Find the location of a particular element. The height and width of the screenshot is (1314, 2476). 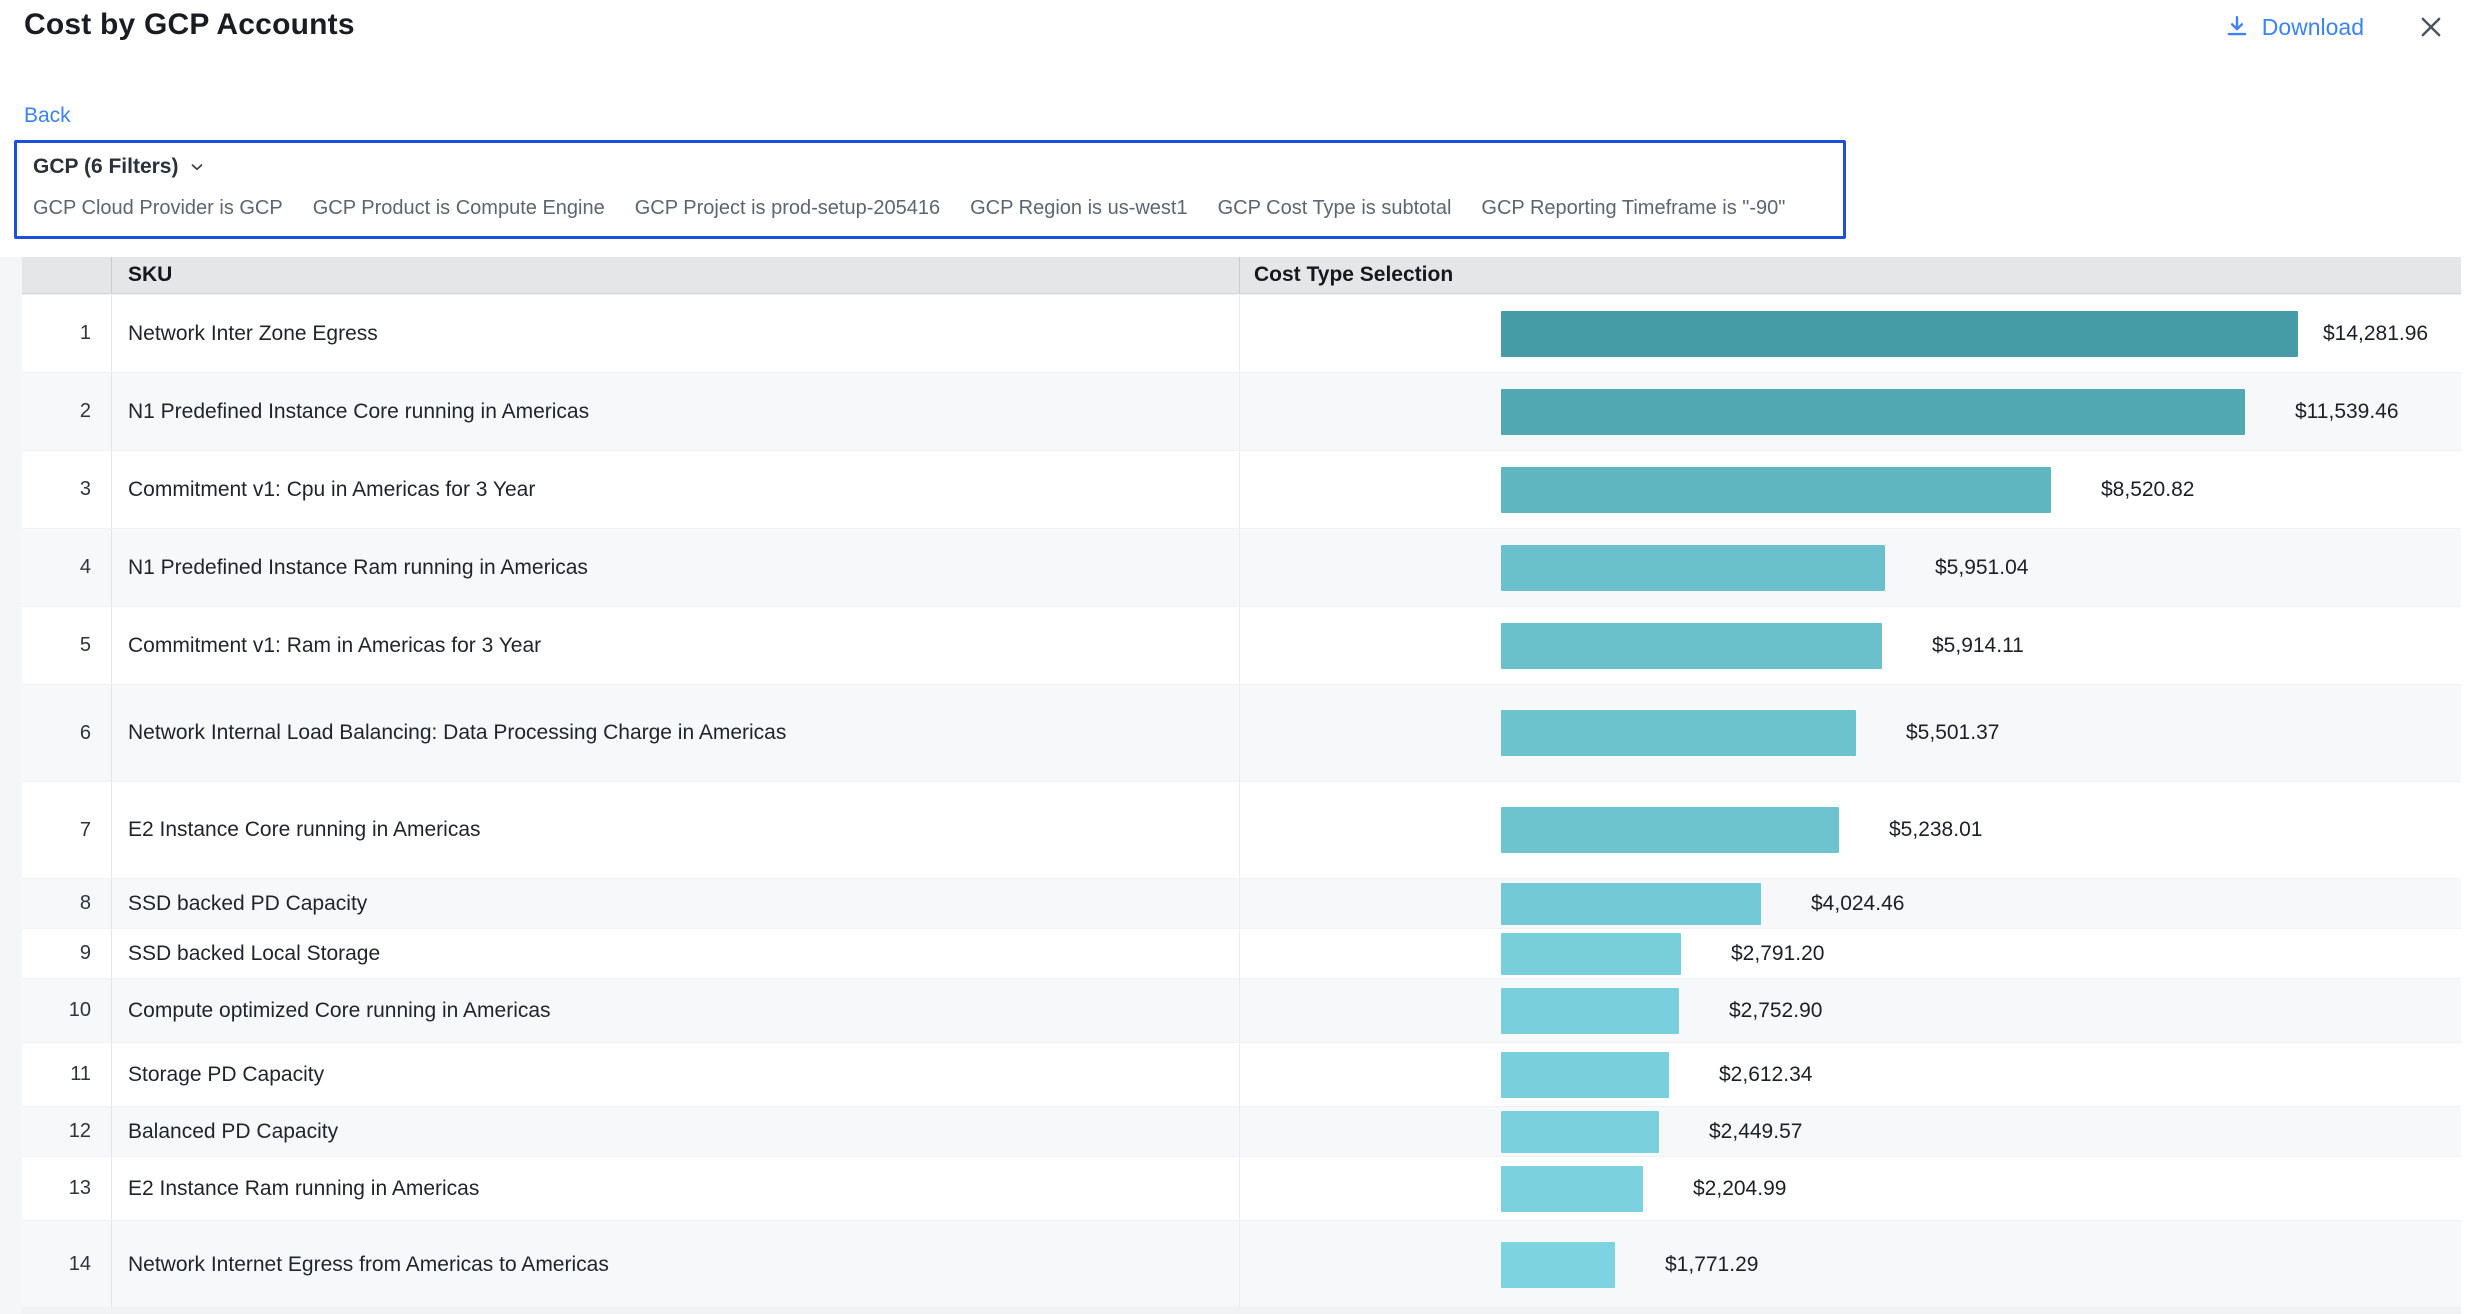

row-number: 13 is located at coordinates (67, 1188).